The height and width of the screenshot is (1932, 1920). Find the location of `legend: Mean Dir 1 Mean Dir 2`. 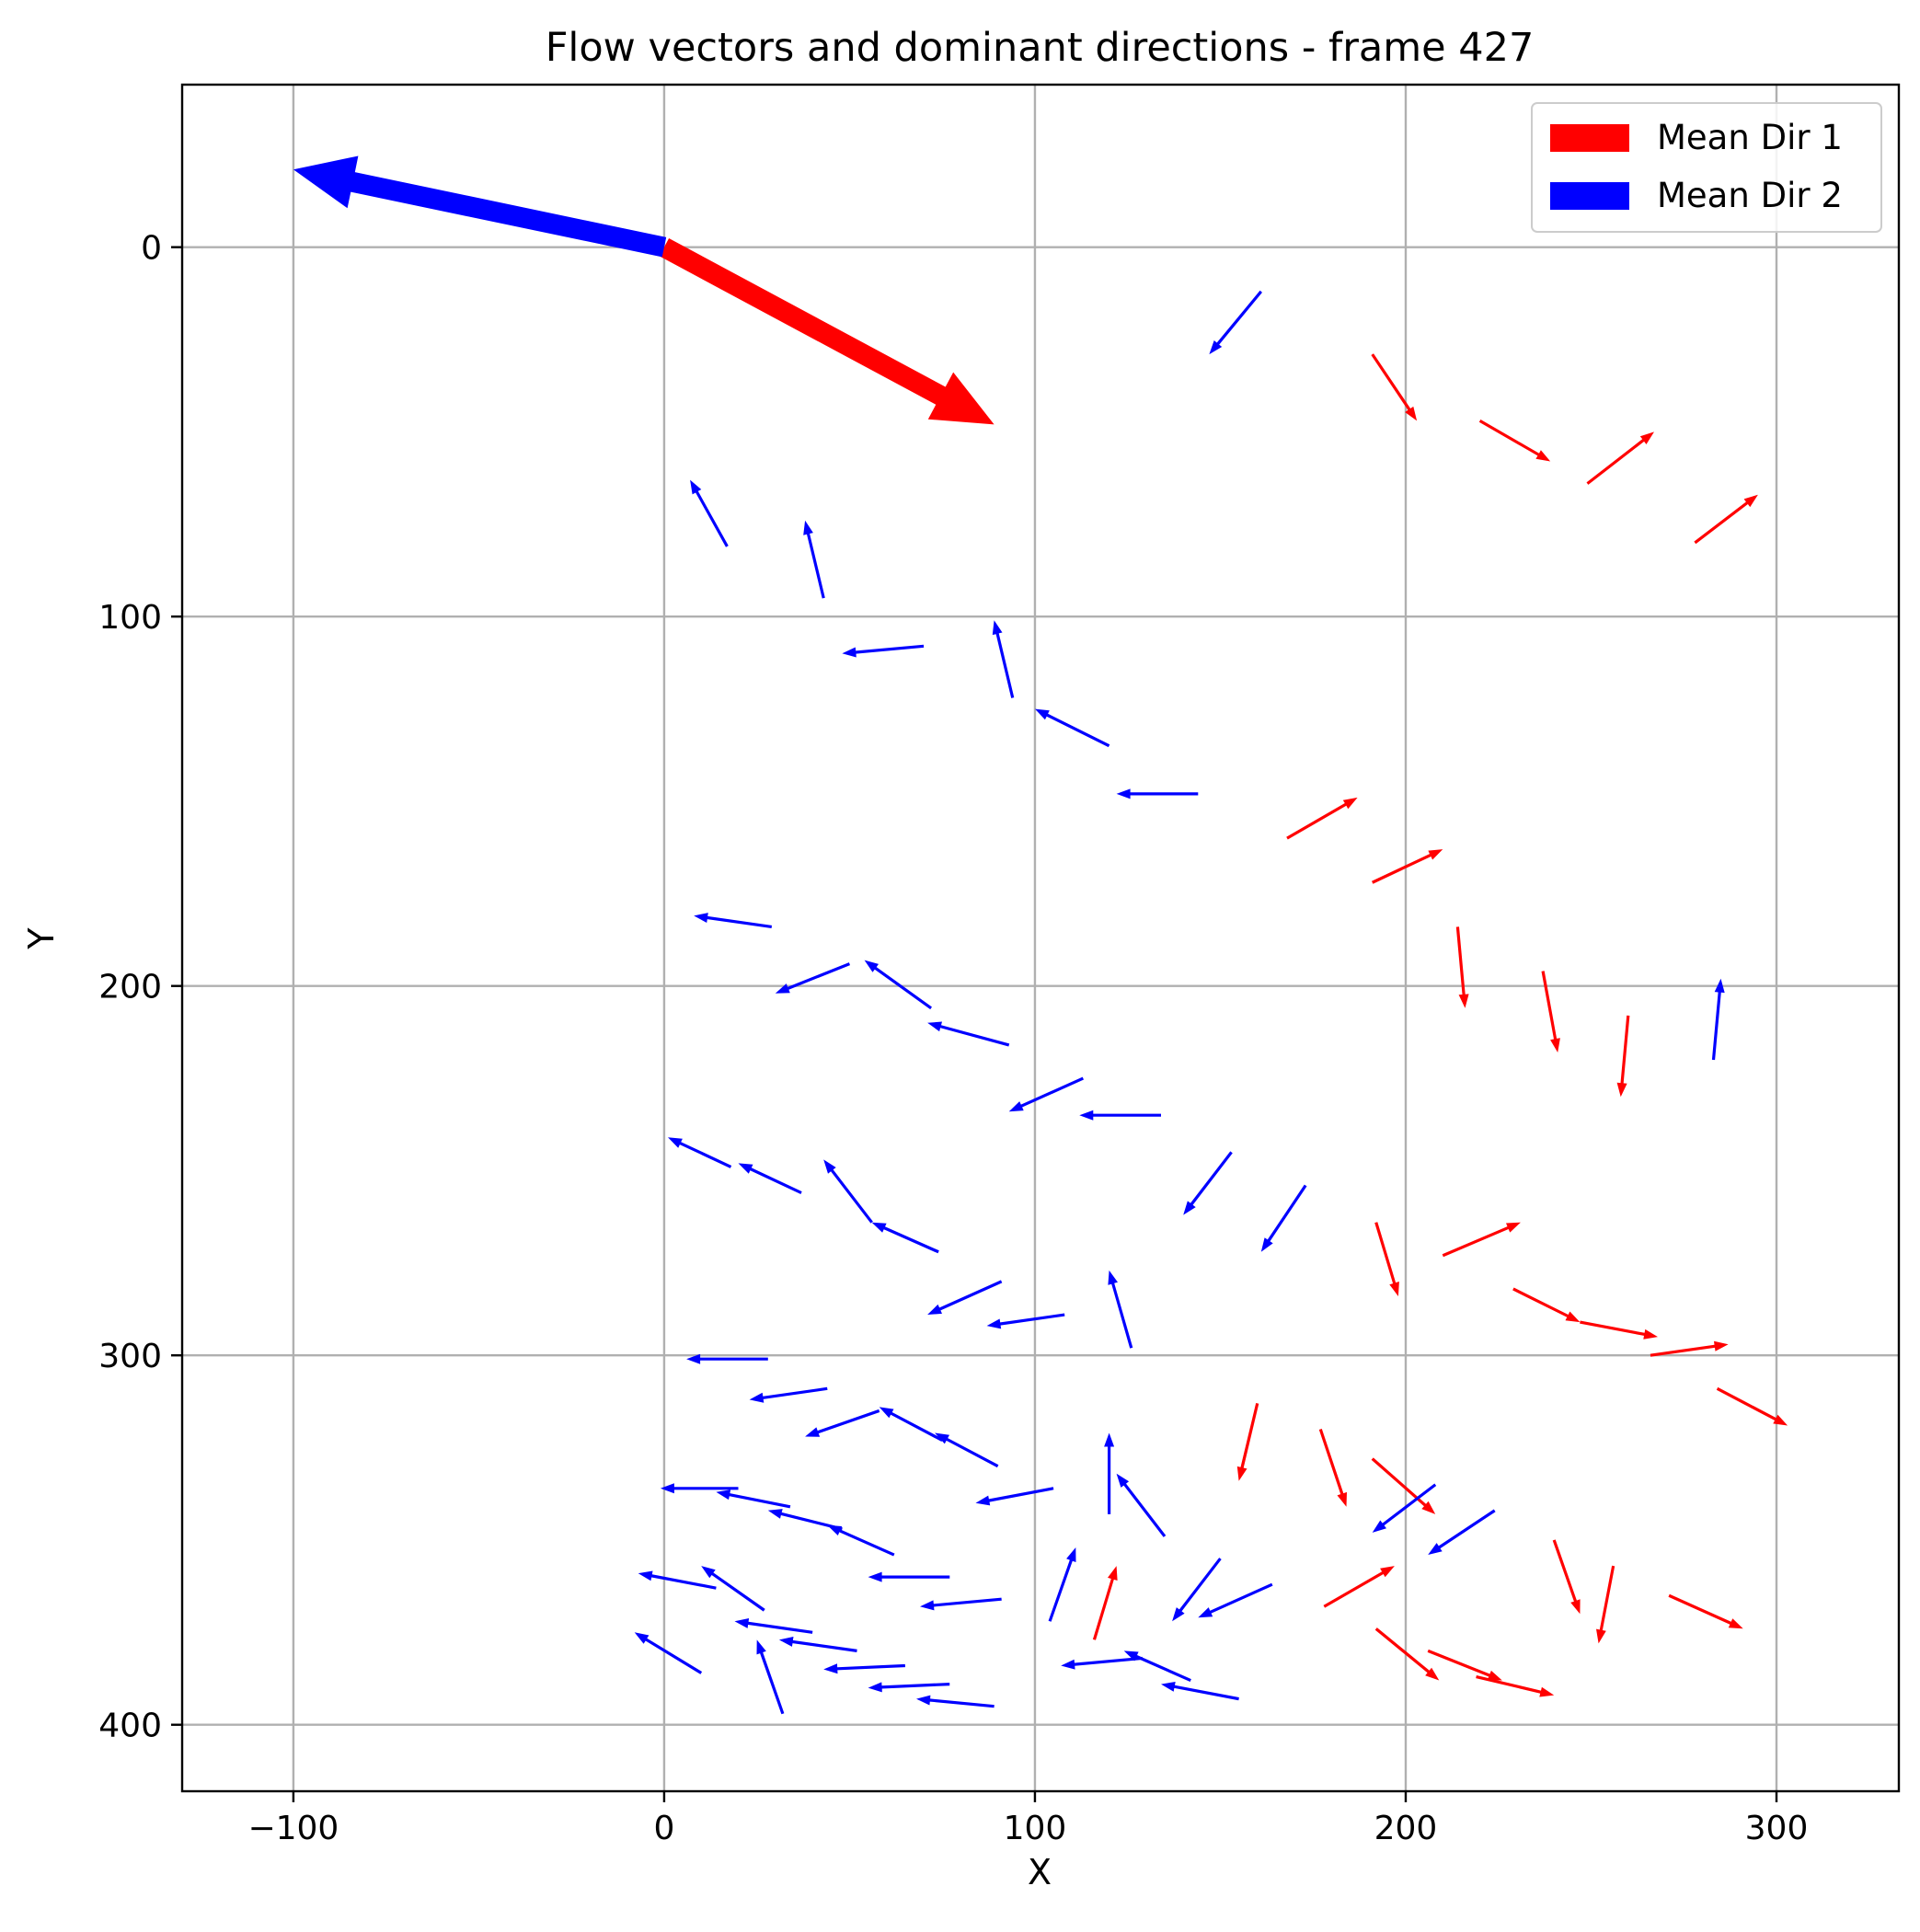

legend: Mean Dir 1 Mean Dir 2 is located at coordinates (1706, 167).